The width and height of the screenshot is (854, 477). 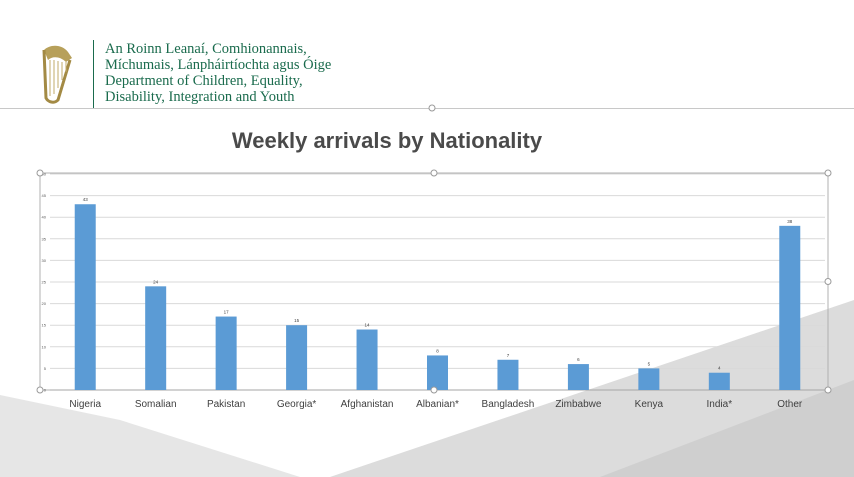 What do you see at coordinates (85, 404) in the screenshot?
I see `x-tick-label: Nigeria` at bounding box center [85, 404].